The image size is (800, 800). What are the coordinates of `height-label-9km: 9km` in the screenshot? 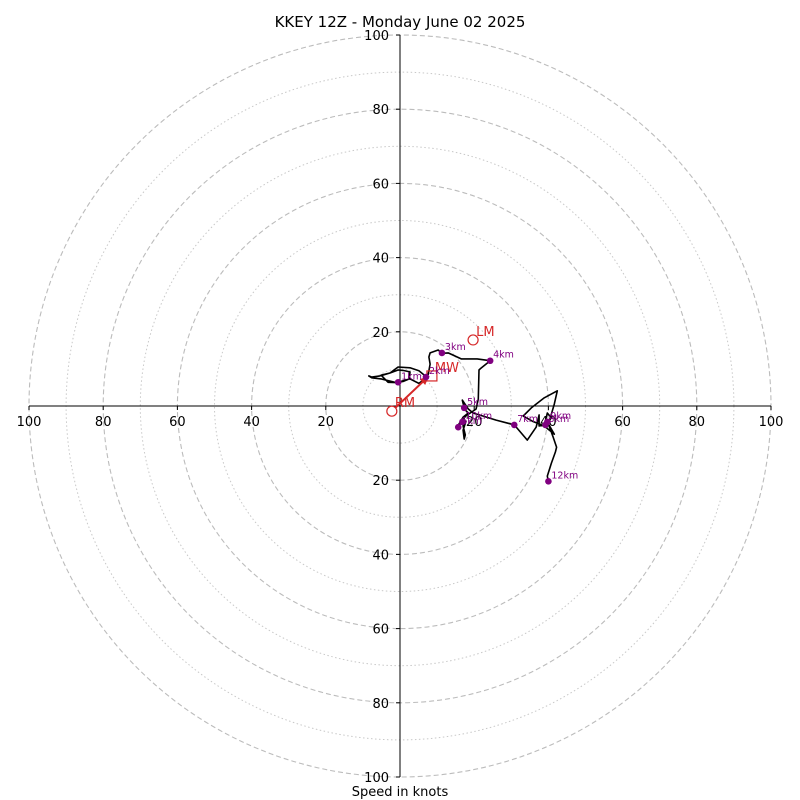 It's located at (560, 416).